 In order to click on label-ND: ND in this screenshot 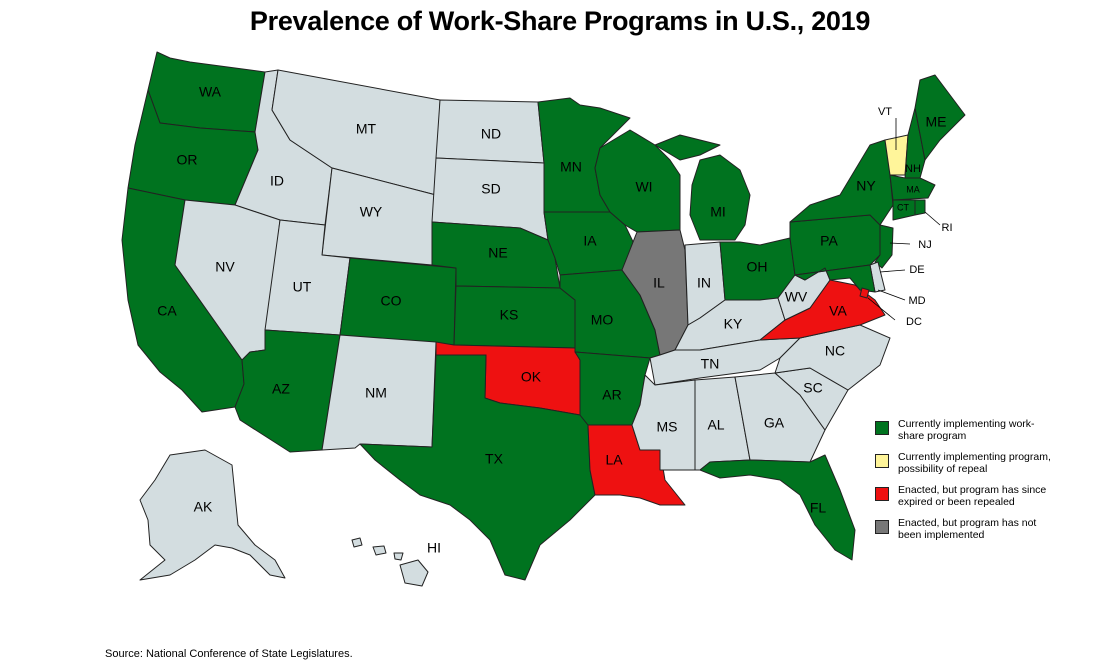, I will do `click(491, 134)`.